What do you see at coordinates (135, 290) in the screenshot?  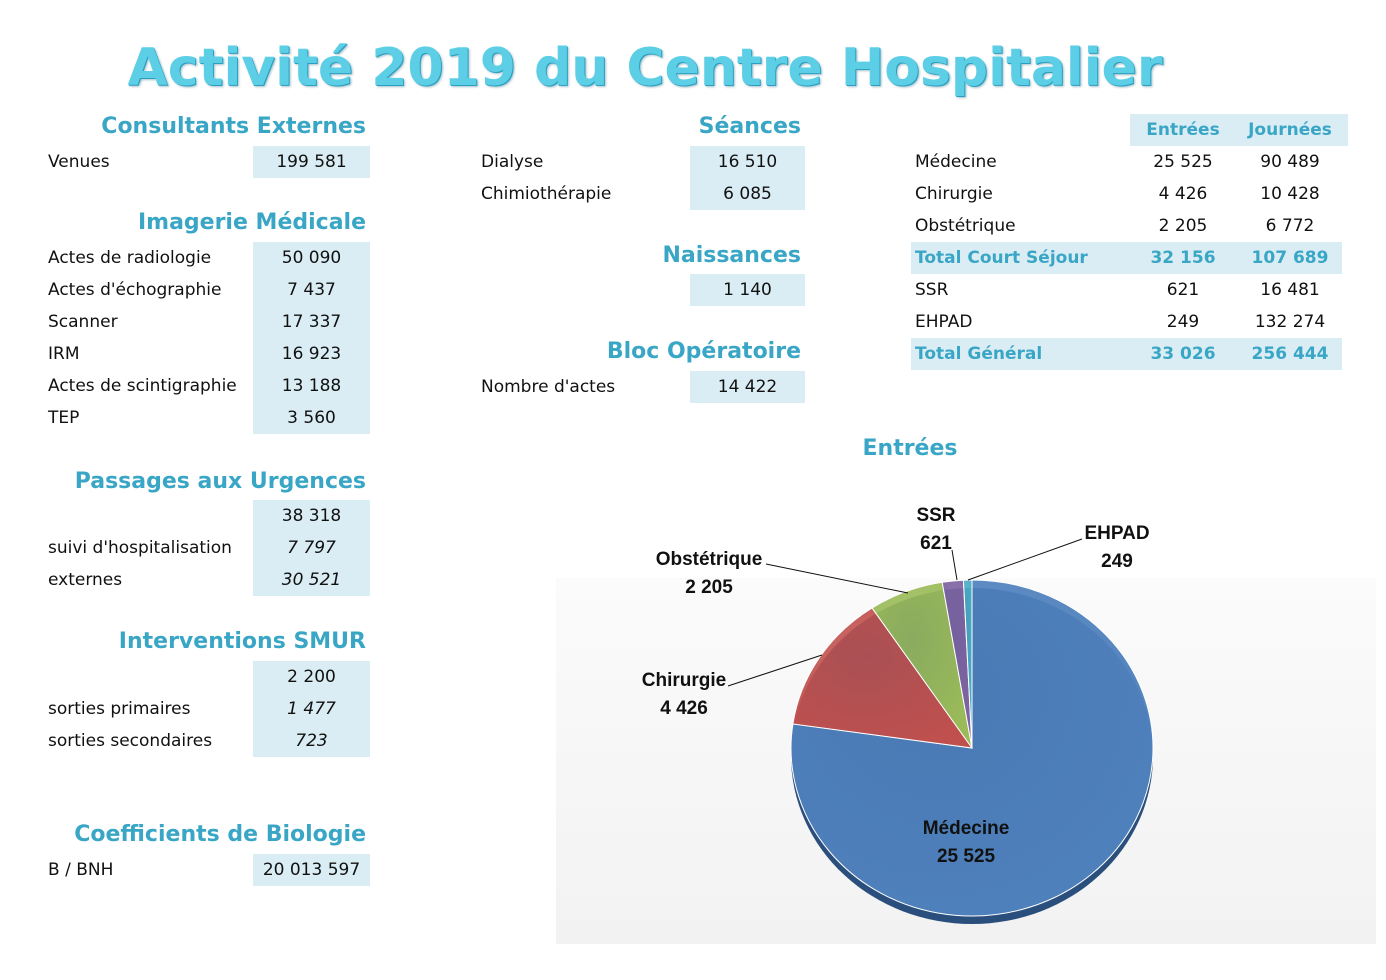 I see `imagerie-row-label: Actes d'échographie` at bounding box center [135, 290].